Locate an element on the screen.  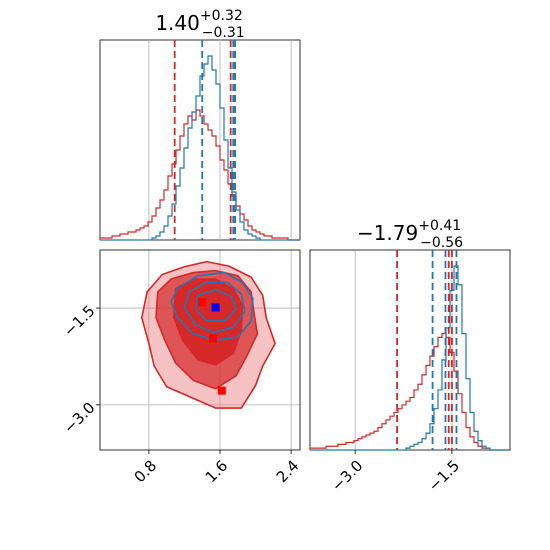
panel-joint is located at coordinates (200, 350).